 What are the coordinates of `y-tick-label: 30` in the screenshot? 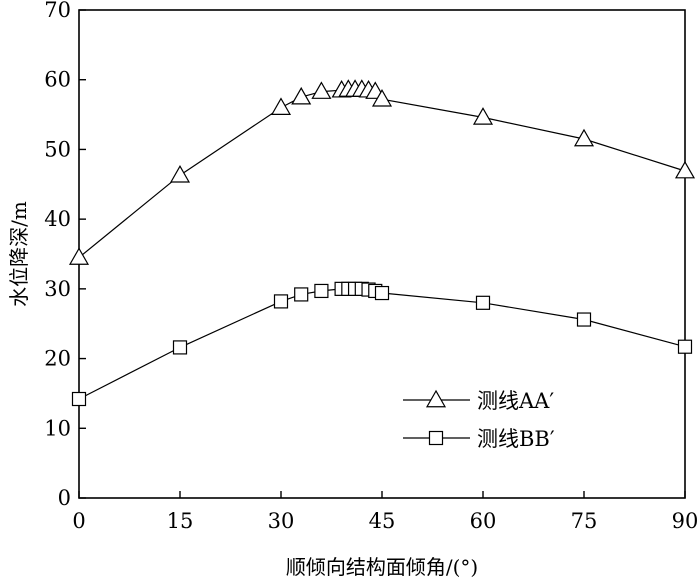 It's located at (57, 289).